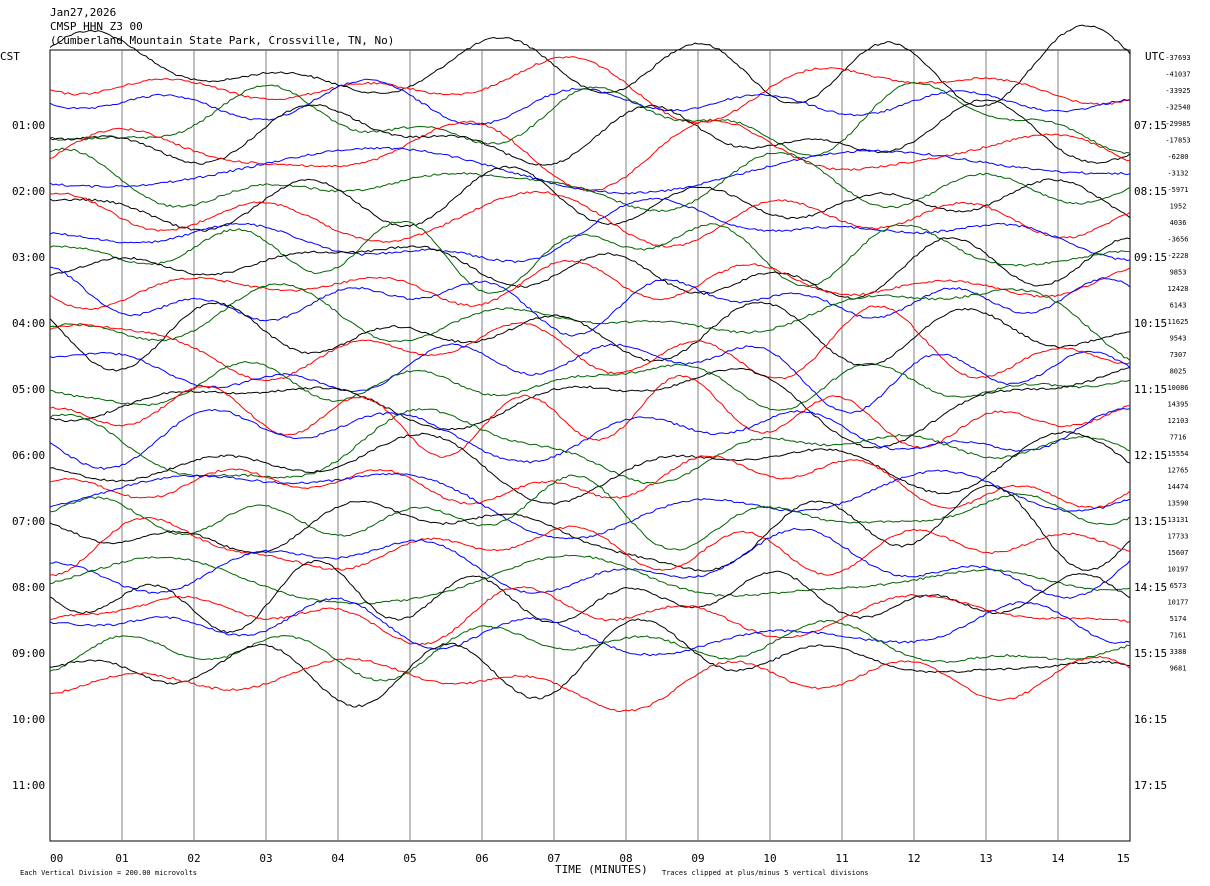 Image resolution: width=1210 pixels, height=886 pixels. What do you see at coordinates (83, 12) in the screenshot?
I see `header-date: Jan27,2026` at bounding box center [83, 12].